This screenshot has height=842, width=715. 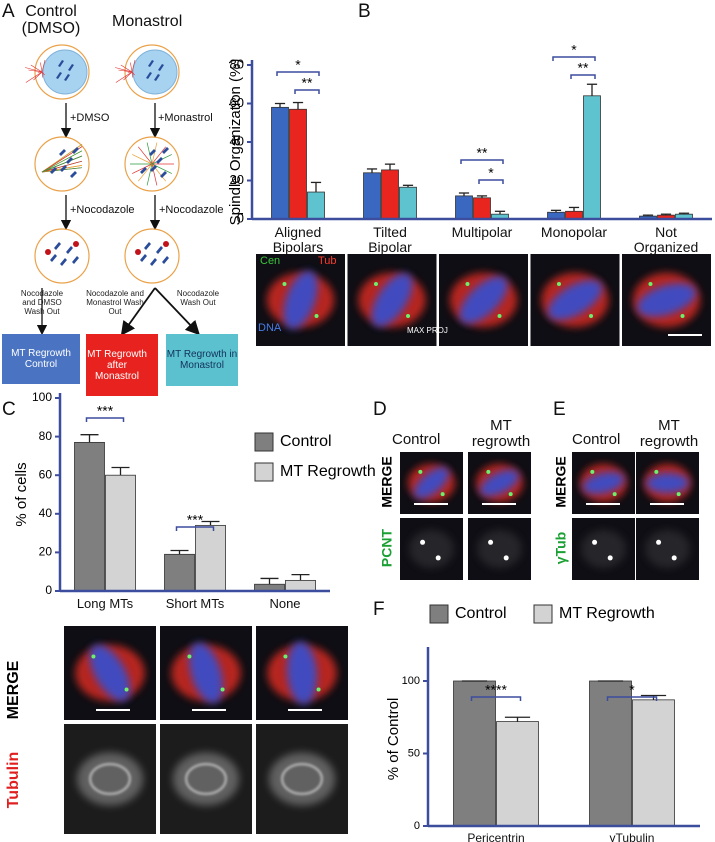 I want to click on x-tick-label: None, so click(x=285, y=603).